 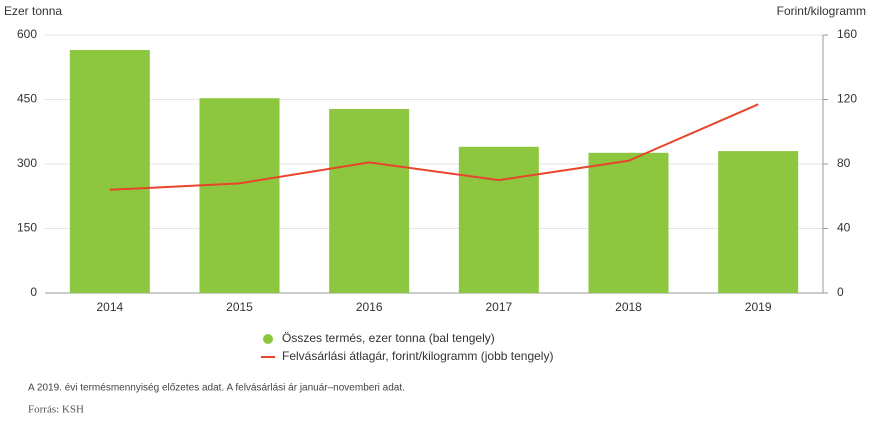 I want to click on y-tick-label: 600, so click(x=27, y=34).